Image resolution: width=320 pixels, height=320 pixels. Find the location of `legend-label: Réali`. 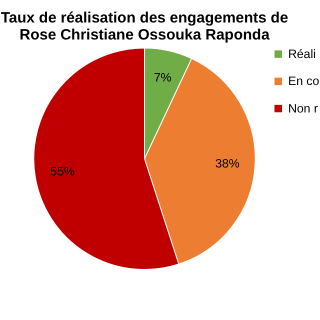

legend-label: Réali is located at coordinates (302, 53).